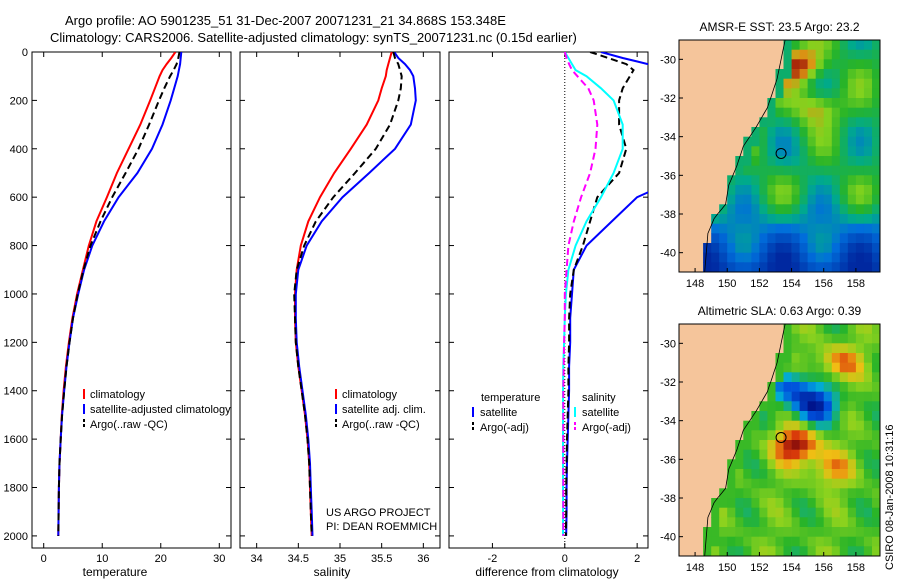 The height and width of the screenshot is (580, 900). What do you see at coordinates (16, 489) in the screenshot?
I see `depth-tick-label: 1800` at bounding box center [16, 489].